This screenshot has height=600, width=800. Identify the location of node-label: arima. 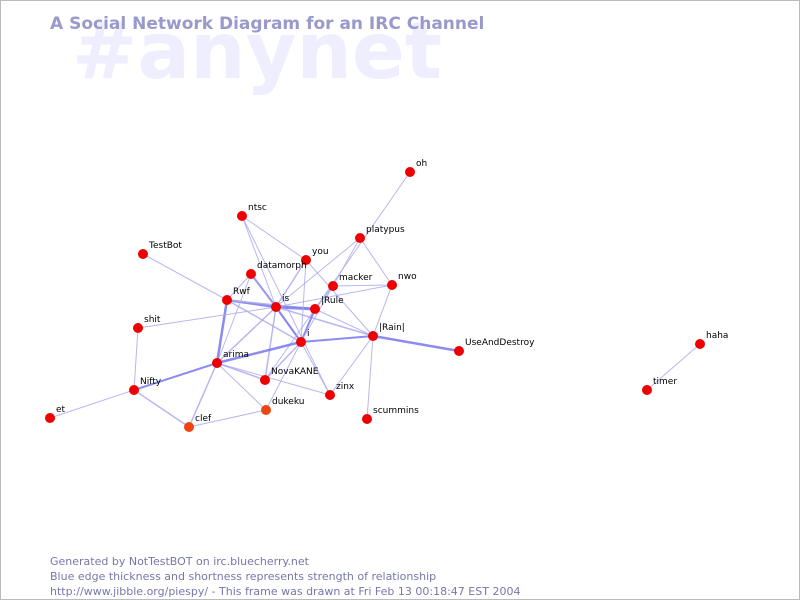
(236, 355).